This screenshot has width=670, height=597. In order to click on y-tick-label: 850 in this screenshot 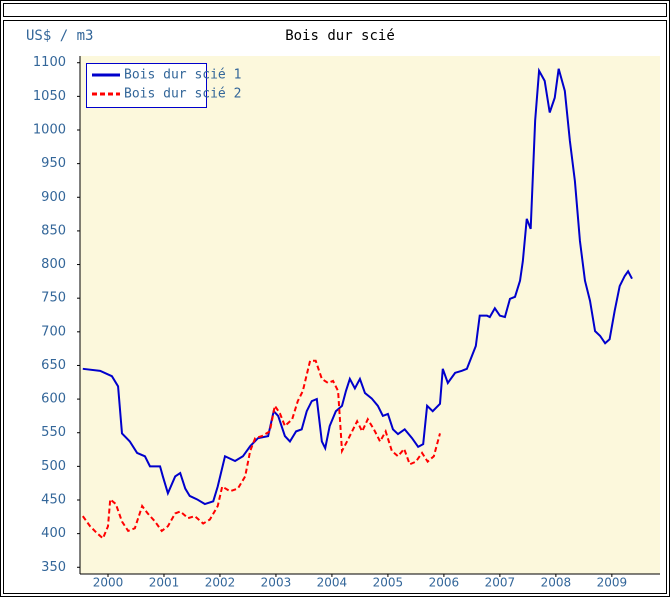, I will do `click(53, 230)`.